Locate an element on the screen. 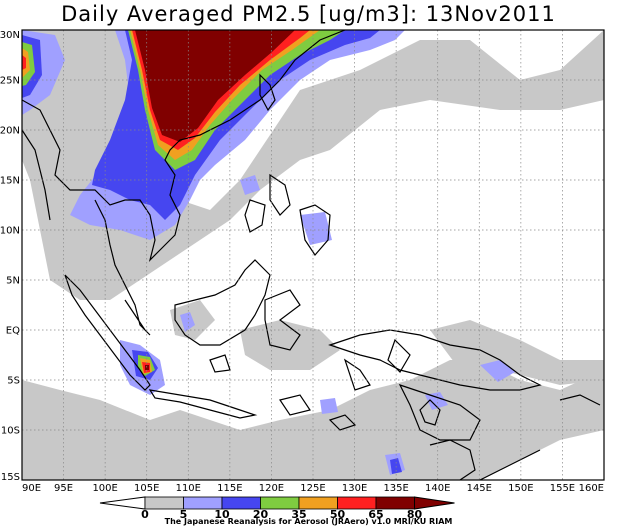 Image resolution: width=617 pixels, height=529 pixels. lon-tick-label: 120E is located at coordinates (271, 488).